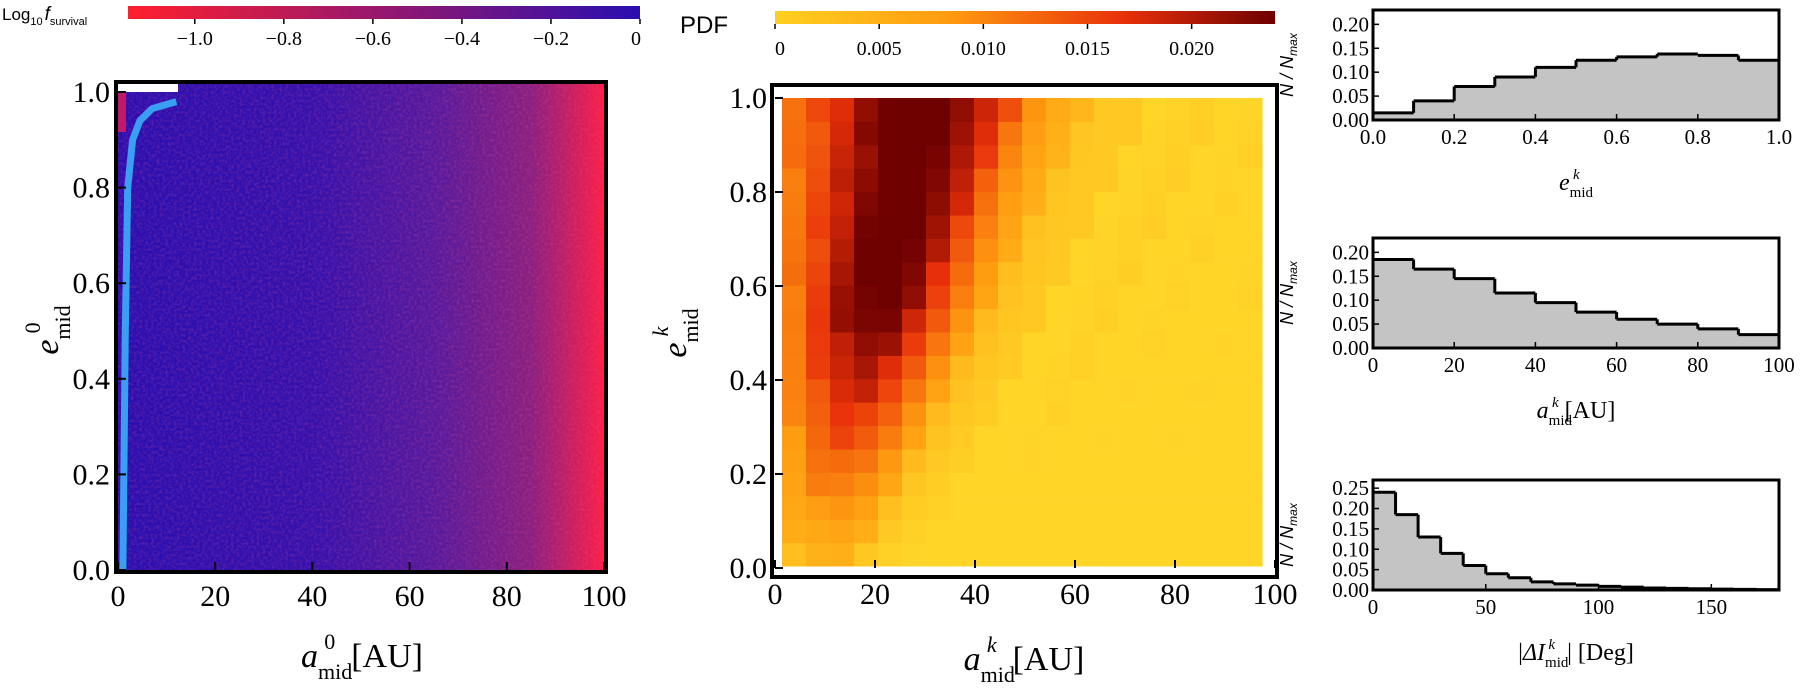 The image size is (1801, 689). Describe the element at coordinates (1373, 365) in the screenshot. I see `hist-a-xtick-label: 0` at that location.